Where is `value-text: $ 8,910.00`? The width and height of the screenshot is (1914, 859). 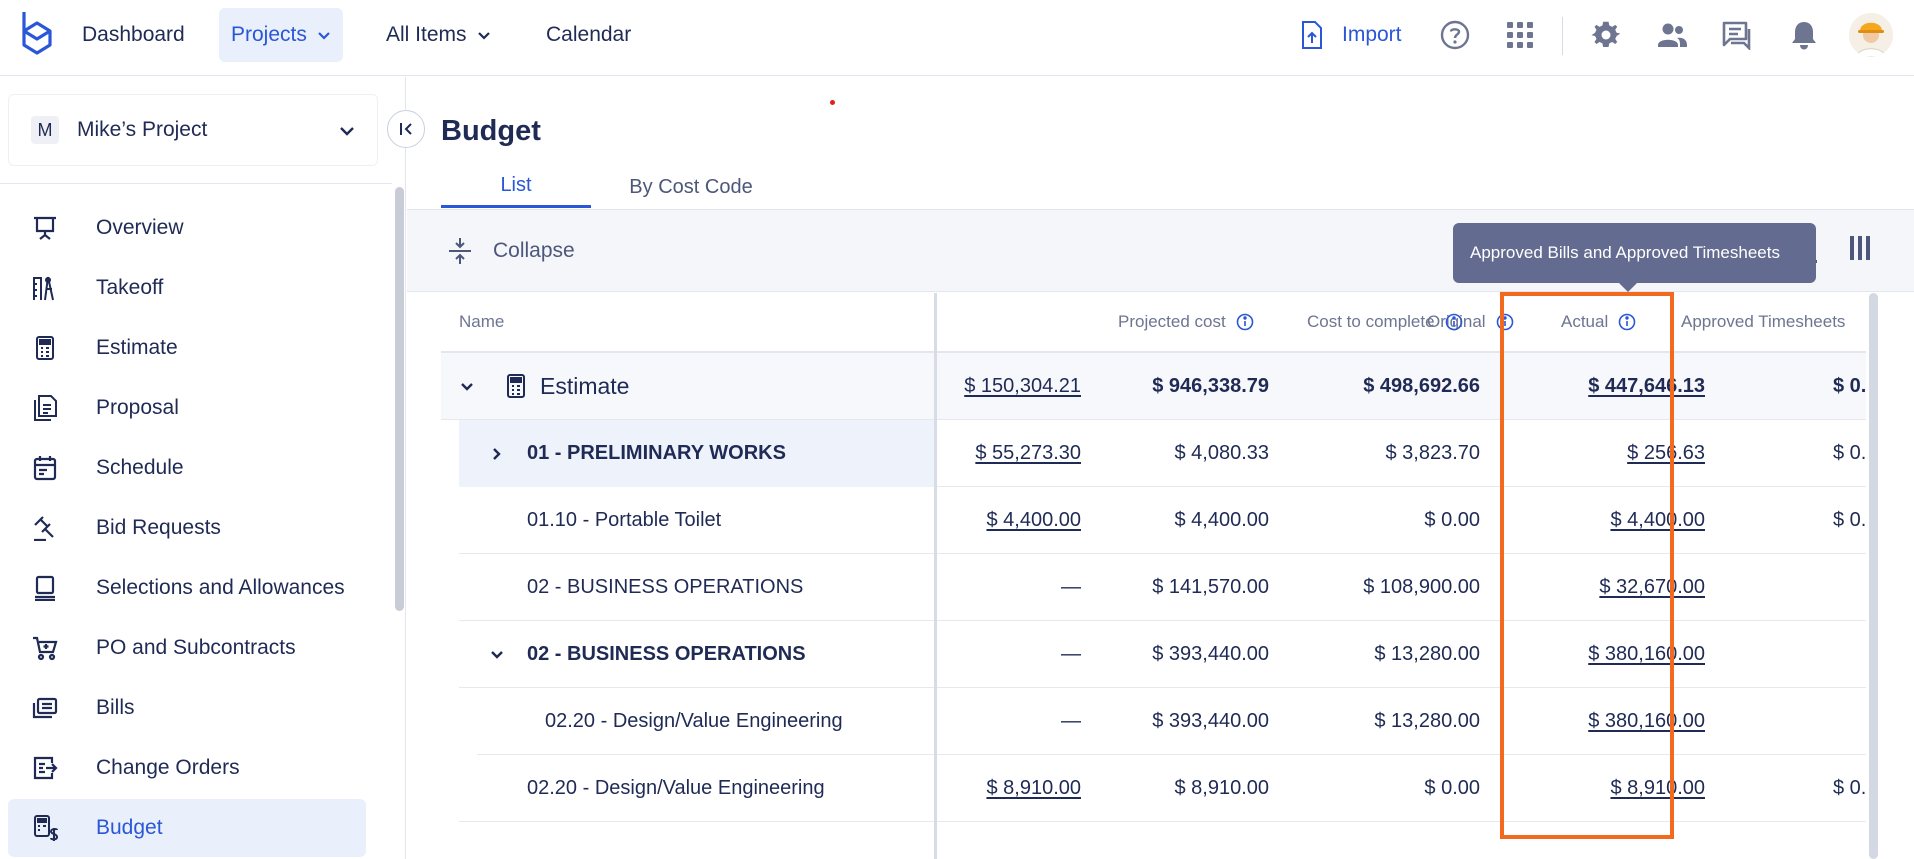
value-text: $ 8,910.00 is located at coordinates (1033, 788).